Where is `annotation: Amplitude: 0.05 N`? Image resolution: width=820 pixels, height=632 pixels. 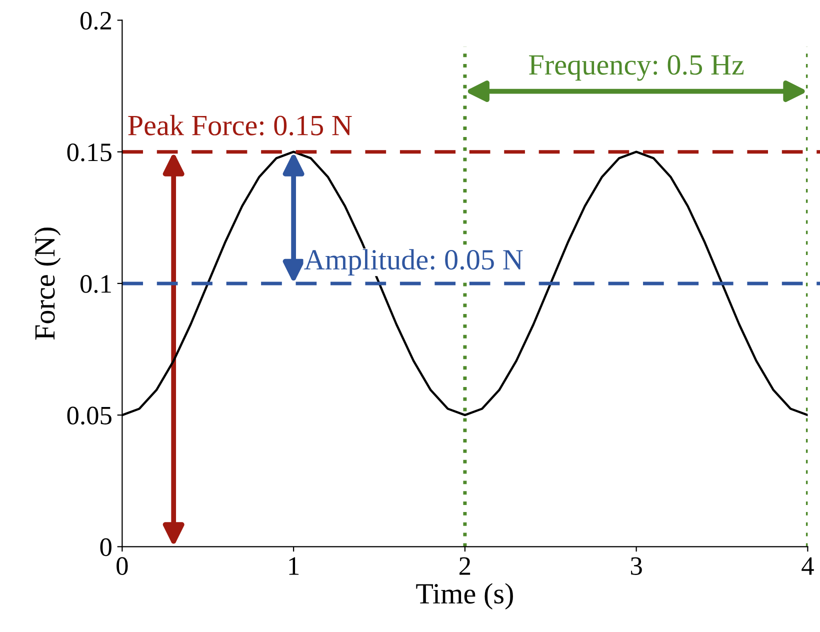
annotation: Amplitude: 0.05 N is located at coordinates (413, 262).